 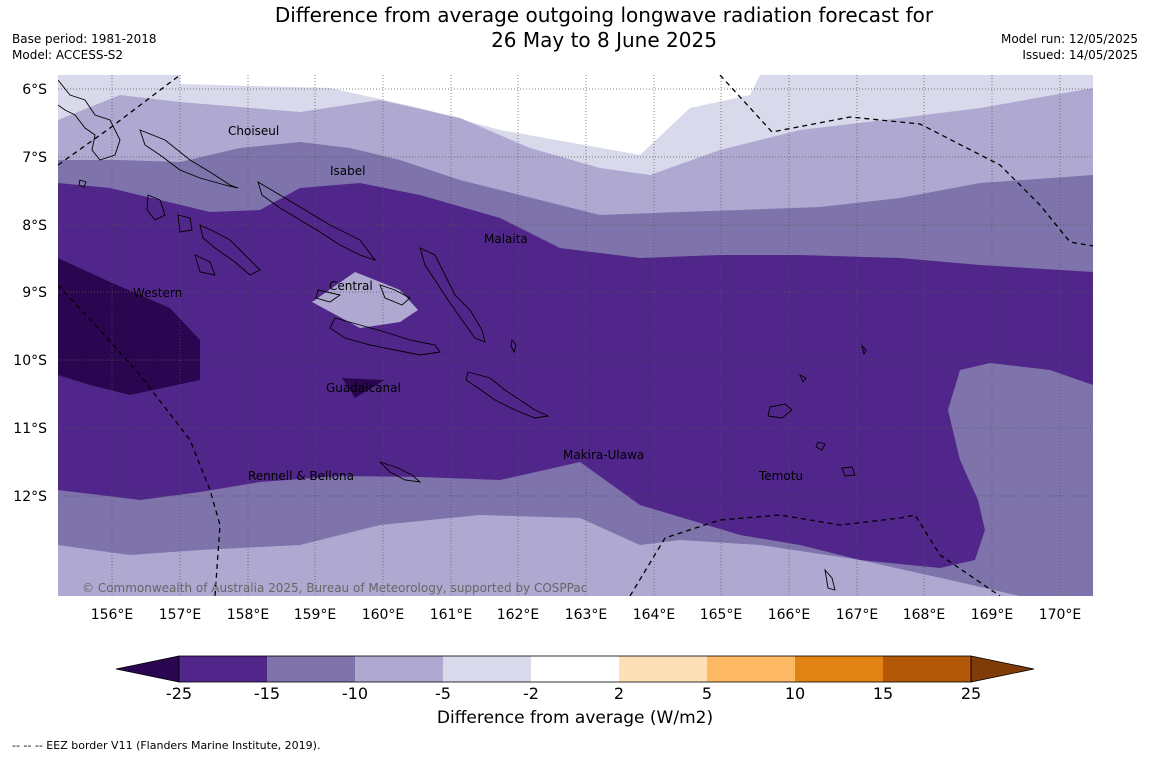 What do you see at coordinates (34, 158) in the screenshot?
I see `lat-label: 7°S` at bounding box center [34, 158].